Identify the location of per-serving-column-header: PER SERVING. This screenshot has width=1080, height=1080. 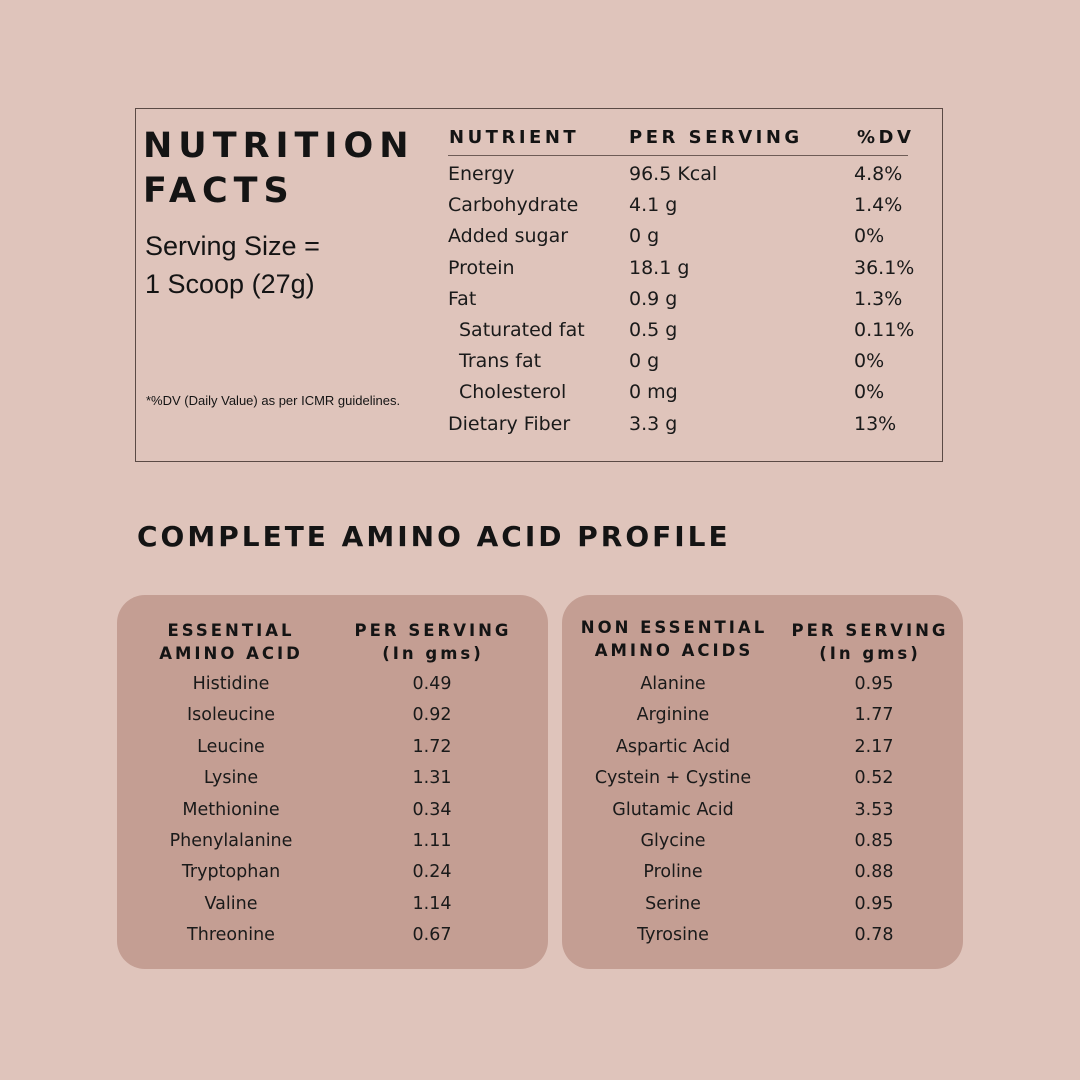
(716, 137).